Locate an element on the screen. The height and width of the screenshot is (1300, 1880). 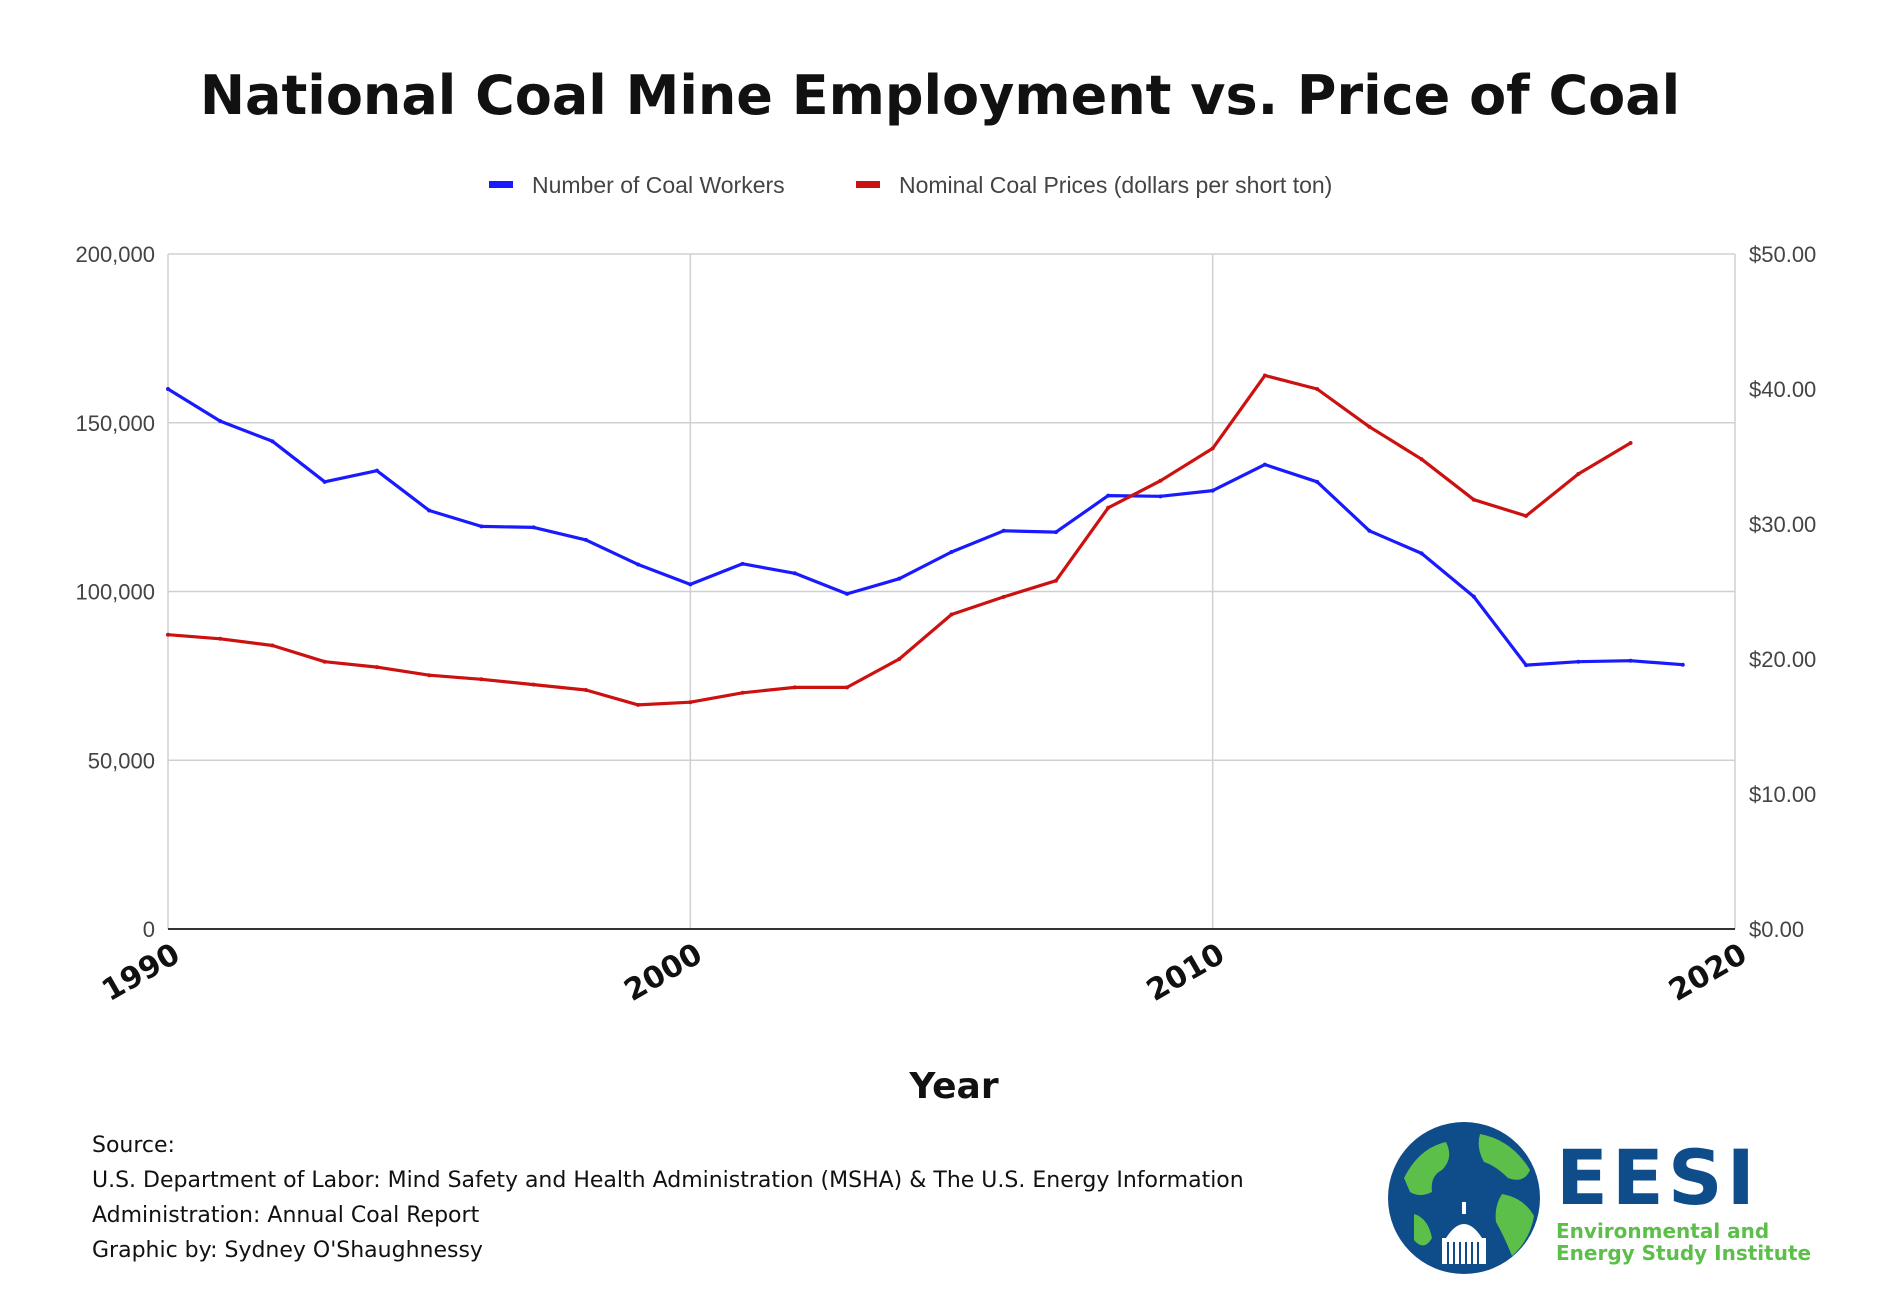
right-tick-label: $10.00 is located at coordinates (1782, 794).